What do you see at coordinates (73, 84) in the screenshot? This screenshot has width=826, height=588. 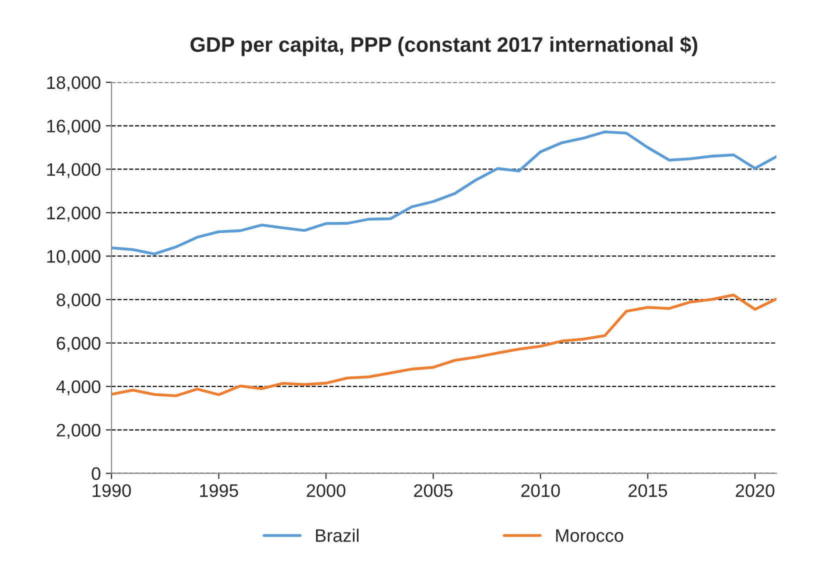 I see `y-tick-label: 18,000` at bounding box center [73, 84].